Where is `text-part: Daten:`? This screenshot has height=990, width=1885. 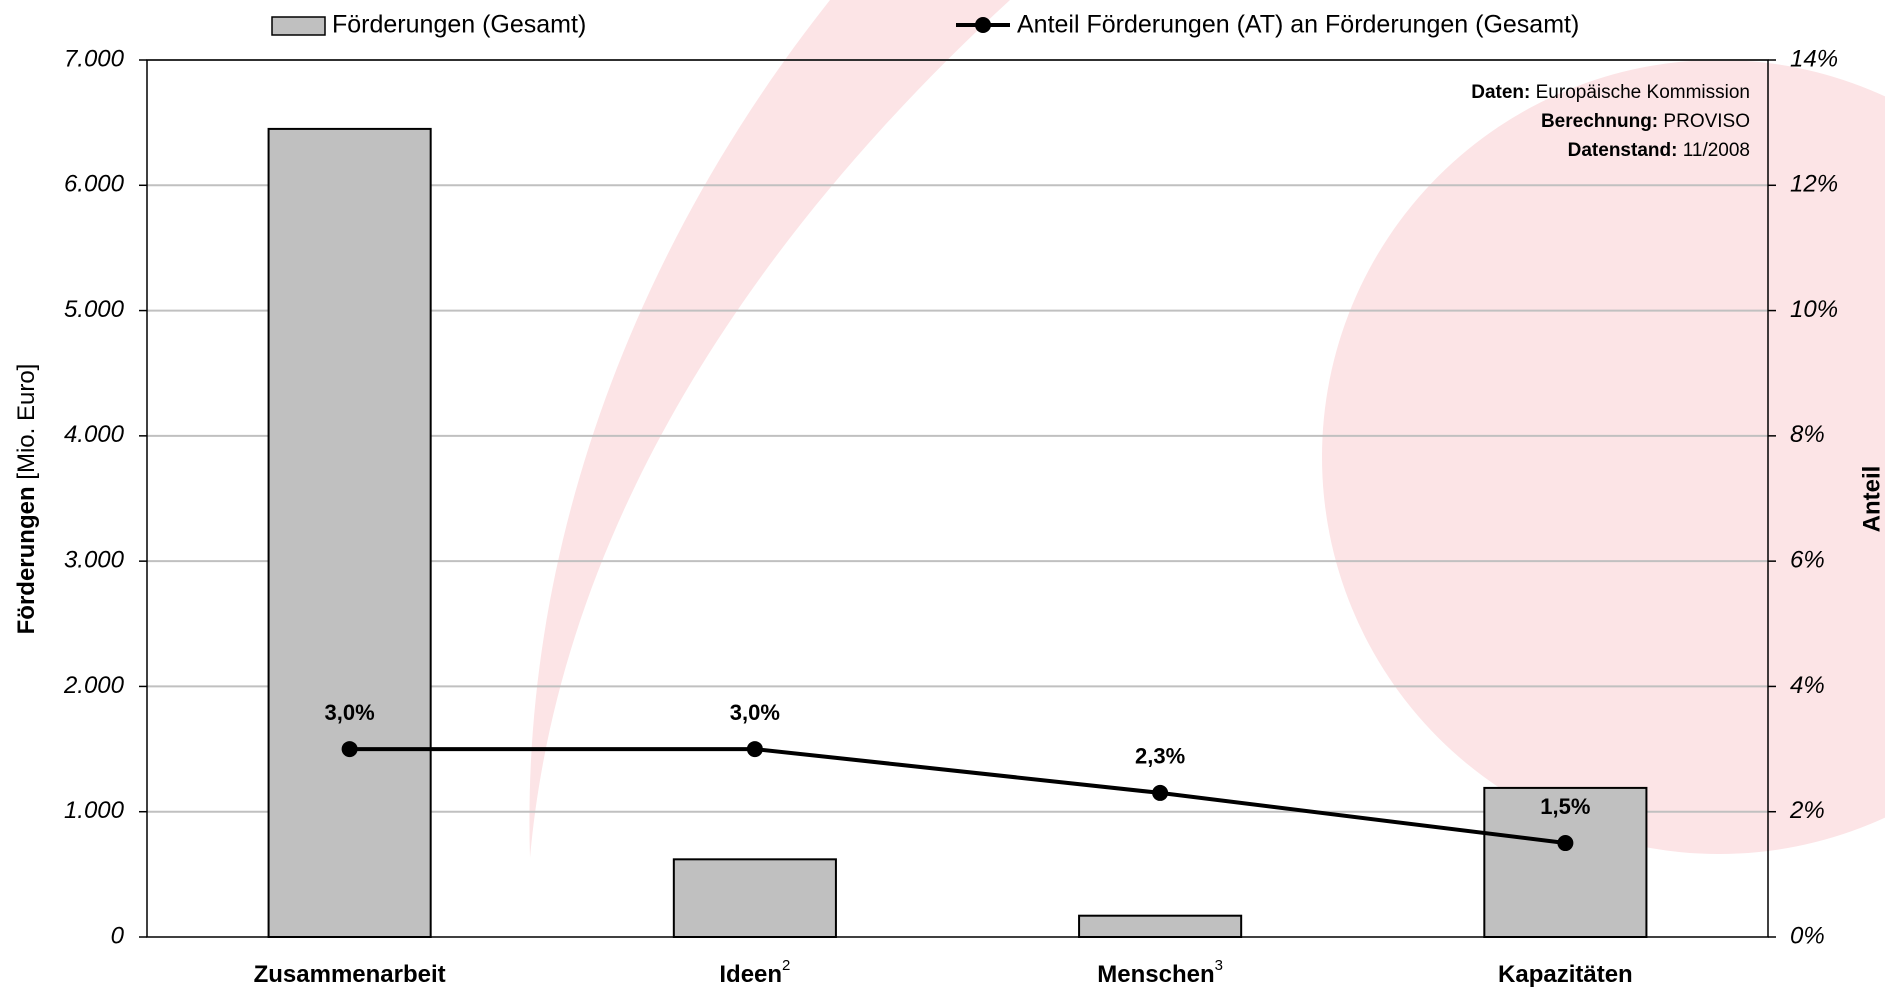
text-part: Daten: is located at coordinates (1500, 92).